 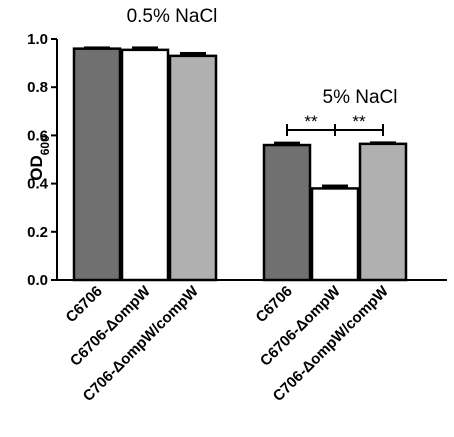 I want to click on y-tick-label: 1.0, so click(x=37, y=39).